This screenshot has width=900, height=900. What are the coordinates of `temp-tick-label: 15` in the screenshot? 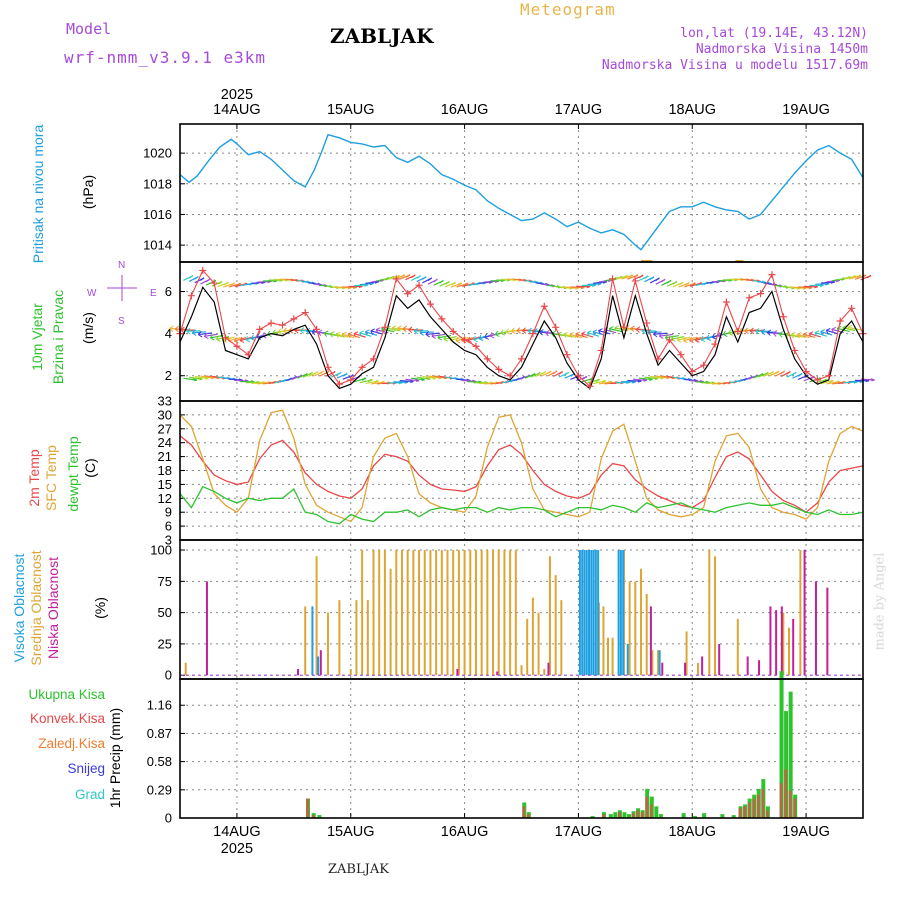 It's located at (165, 484).